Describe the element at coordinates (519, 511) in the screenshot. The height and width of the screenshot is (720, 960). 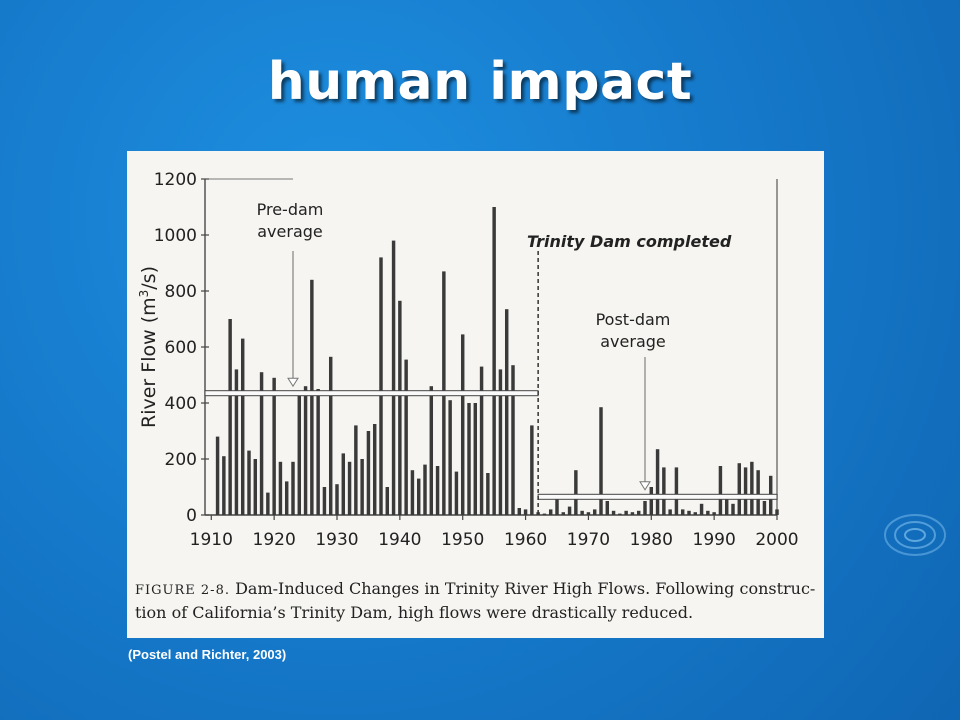
I see `bar-1959` at that location.